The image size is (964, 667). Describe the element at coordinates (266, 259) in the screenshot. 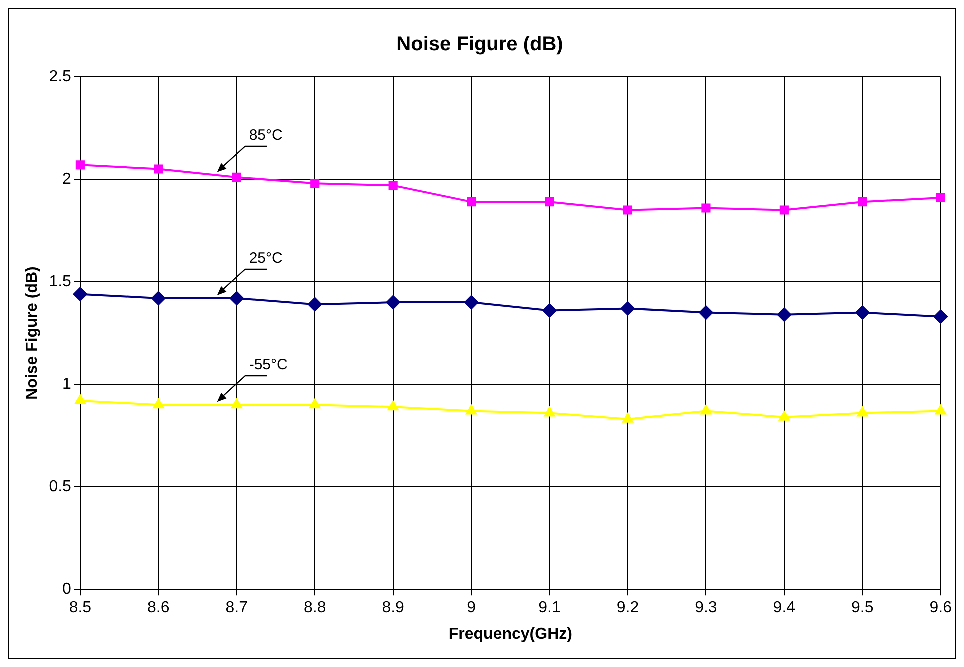

I see `series-label: 25°C` at that location.